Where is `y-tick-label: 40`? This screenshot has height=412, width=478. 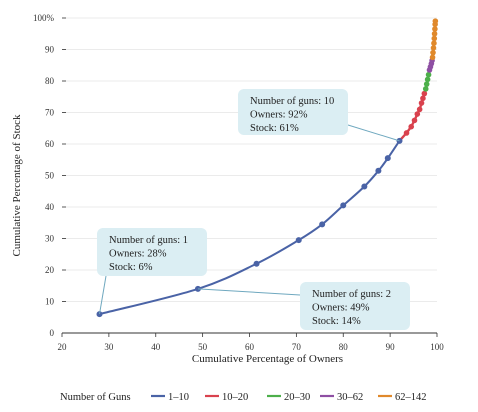 y-tick-label: 40 is located at coordinates (50, 207).